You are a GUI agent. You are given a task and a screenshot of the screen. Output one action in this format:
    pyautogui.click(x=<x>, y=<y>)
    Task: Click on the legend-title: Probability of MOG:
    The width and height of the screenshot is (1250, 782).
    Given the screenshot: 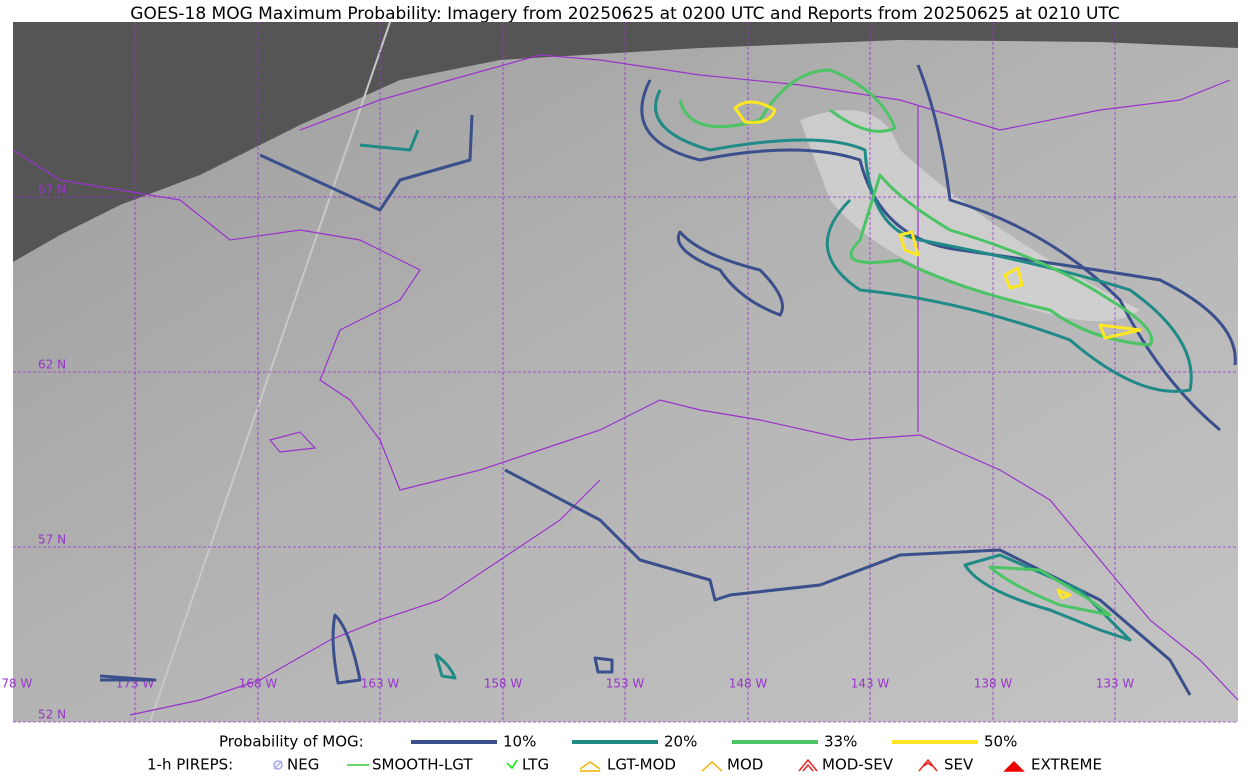 What is the action you would take?
    pyautogui.click(x=291, y=742)
    